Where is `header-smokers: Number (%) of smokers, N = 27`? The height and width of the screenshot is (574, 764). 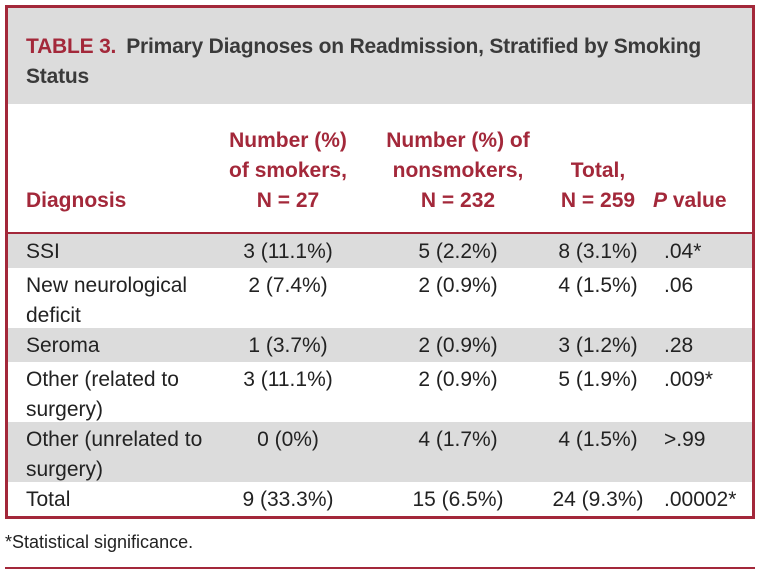 header-smokers: Number (%) of smokers, N = 27 is located at coordinates (288, 171).